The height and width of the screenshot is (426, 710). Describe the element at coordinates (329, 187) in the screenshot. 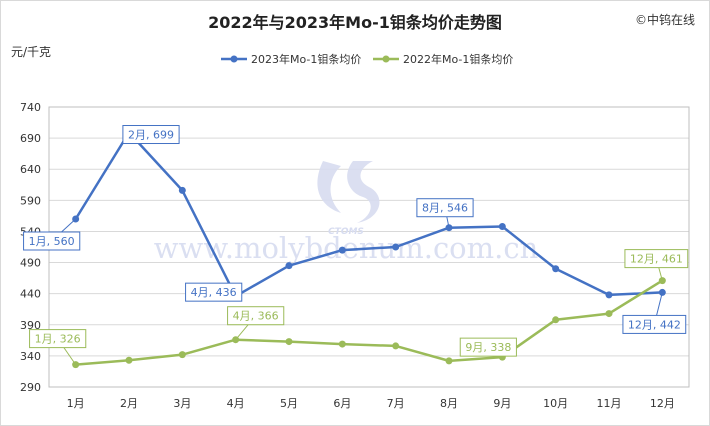

I see `watermark-logo-left` at that location.